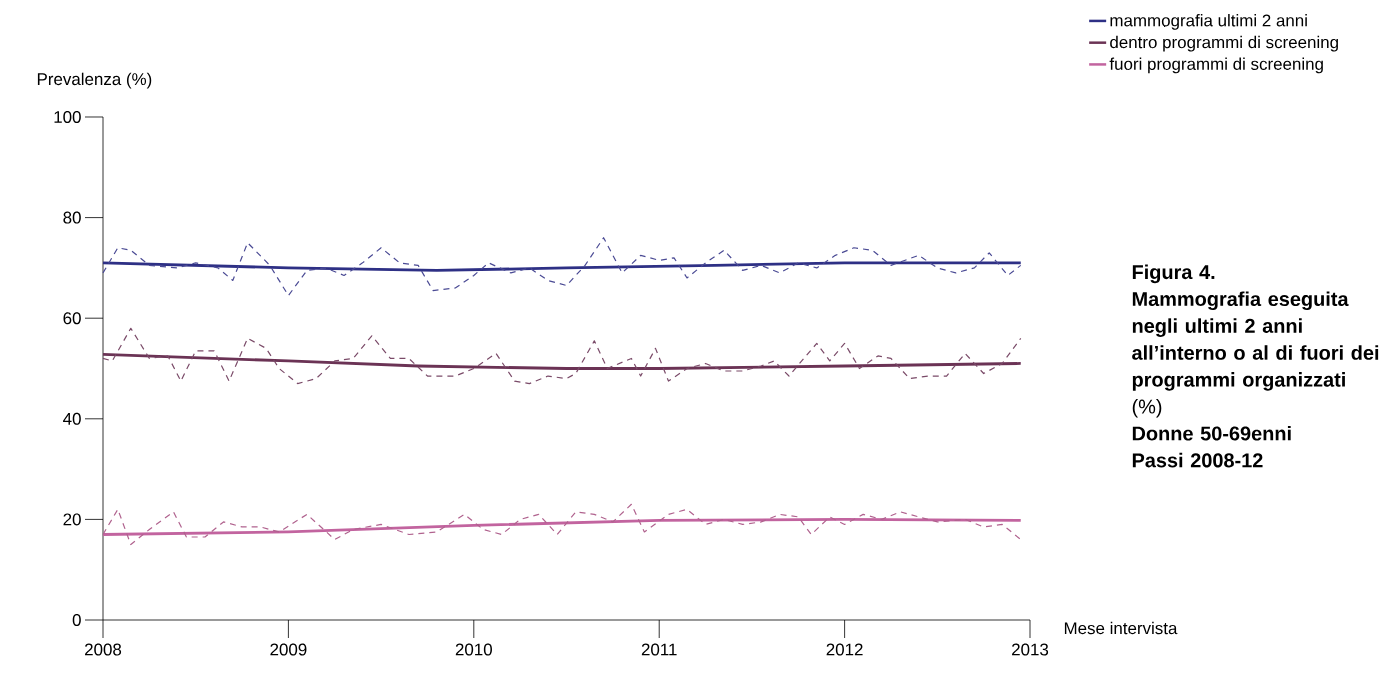 This screenshot has width=1384, height=699. Describe the element at coordinates (473, 649) in the screenshot. I see `x-tick-label: 2010` at that location.